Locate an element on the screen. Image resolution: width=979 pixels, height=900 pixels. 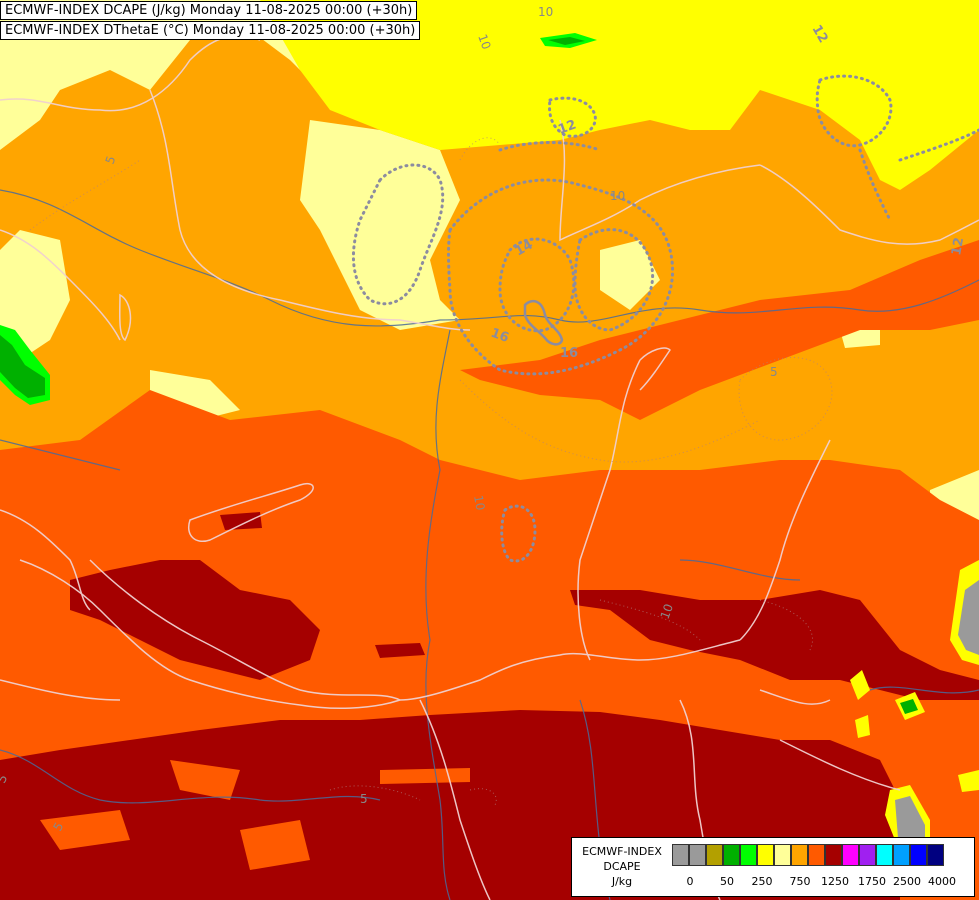
legend-title-line: DCAPE is located at coordinates (622, 866).